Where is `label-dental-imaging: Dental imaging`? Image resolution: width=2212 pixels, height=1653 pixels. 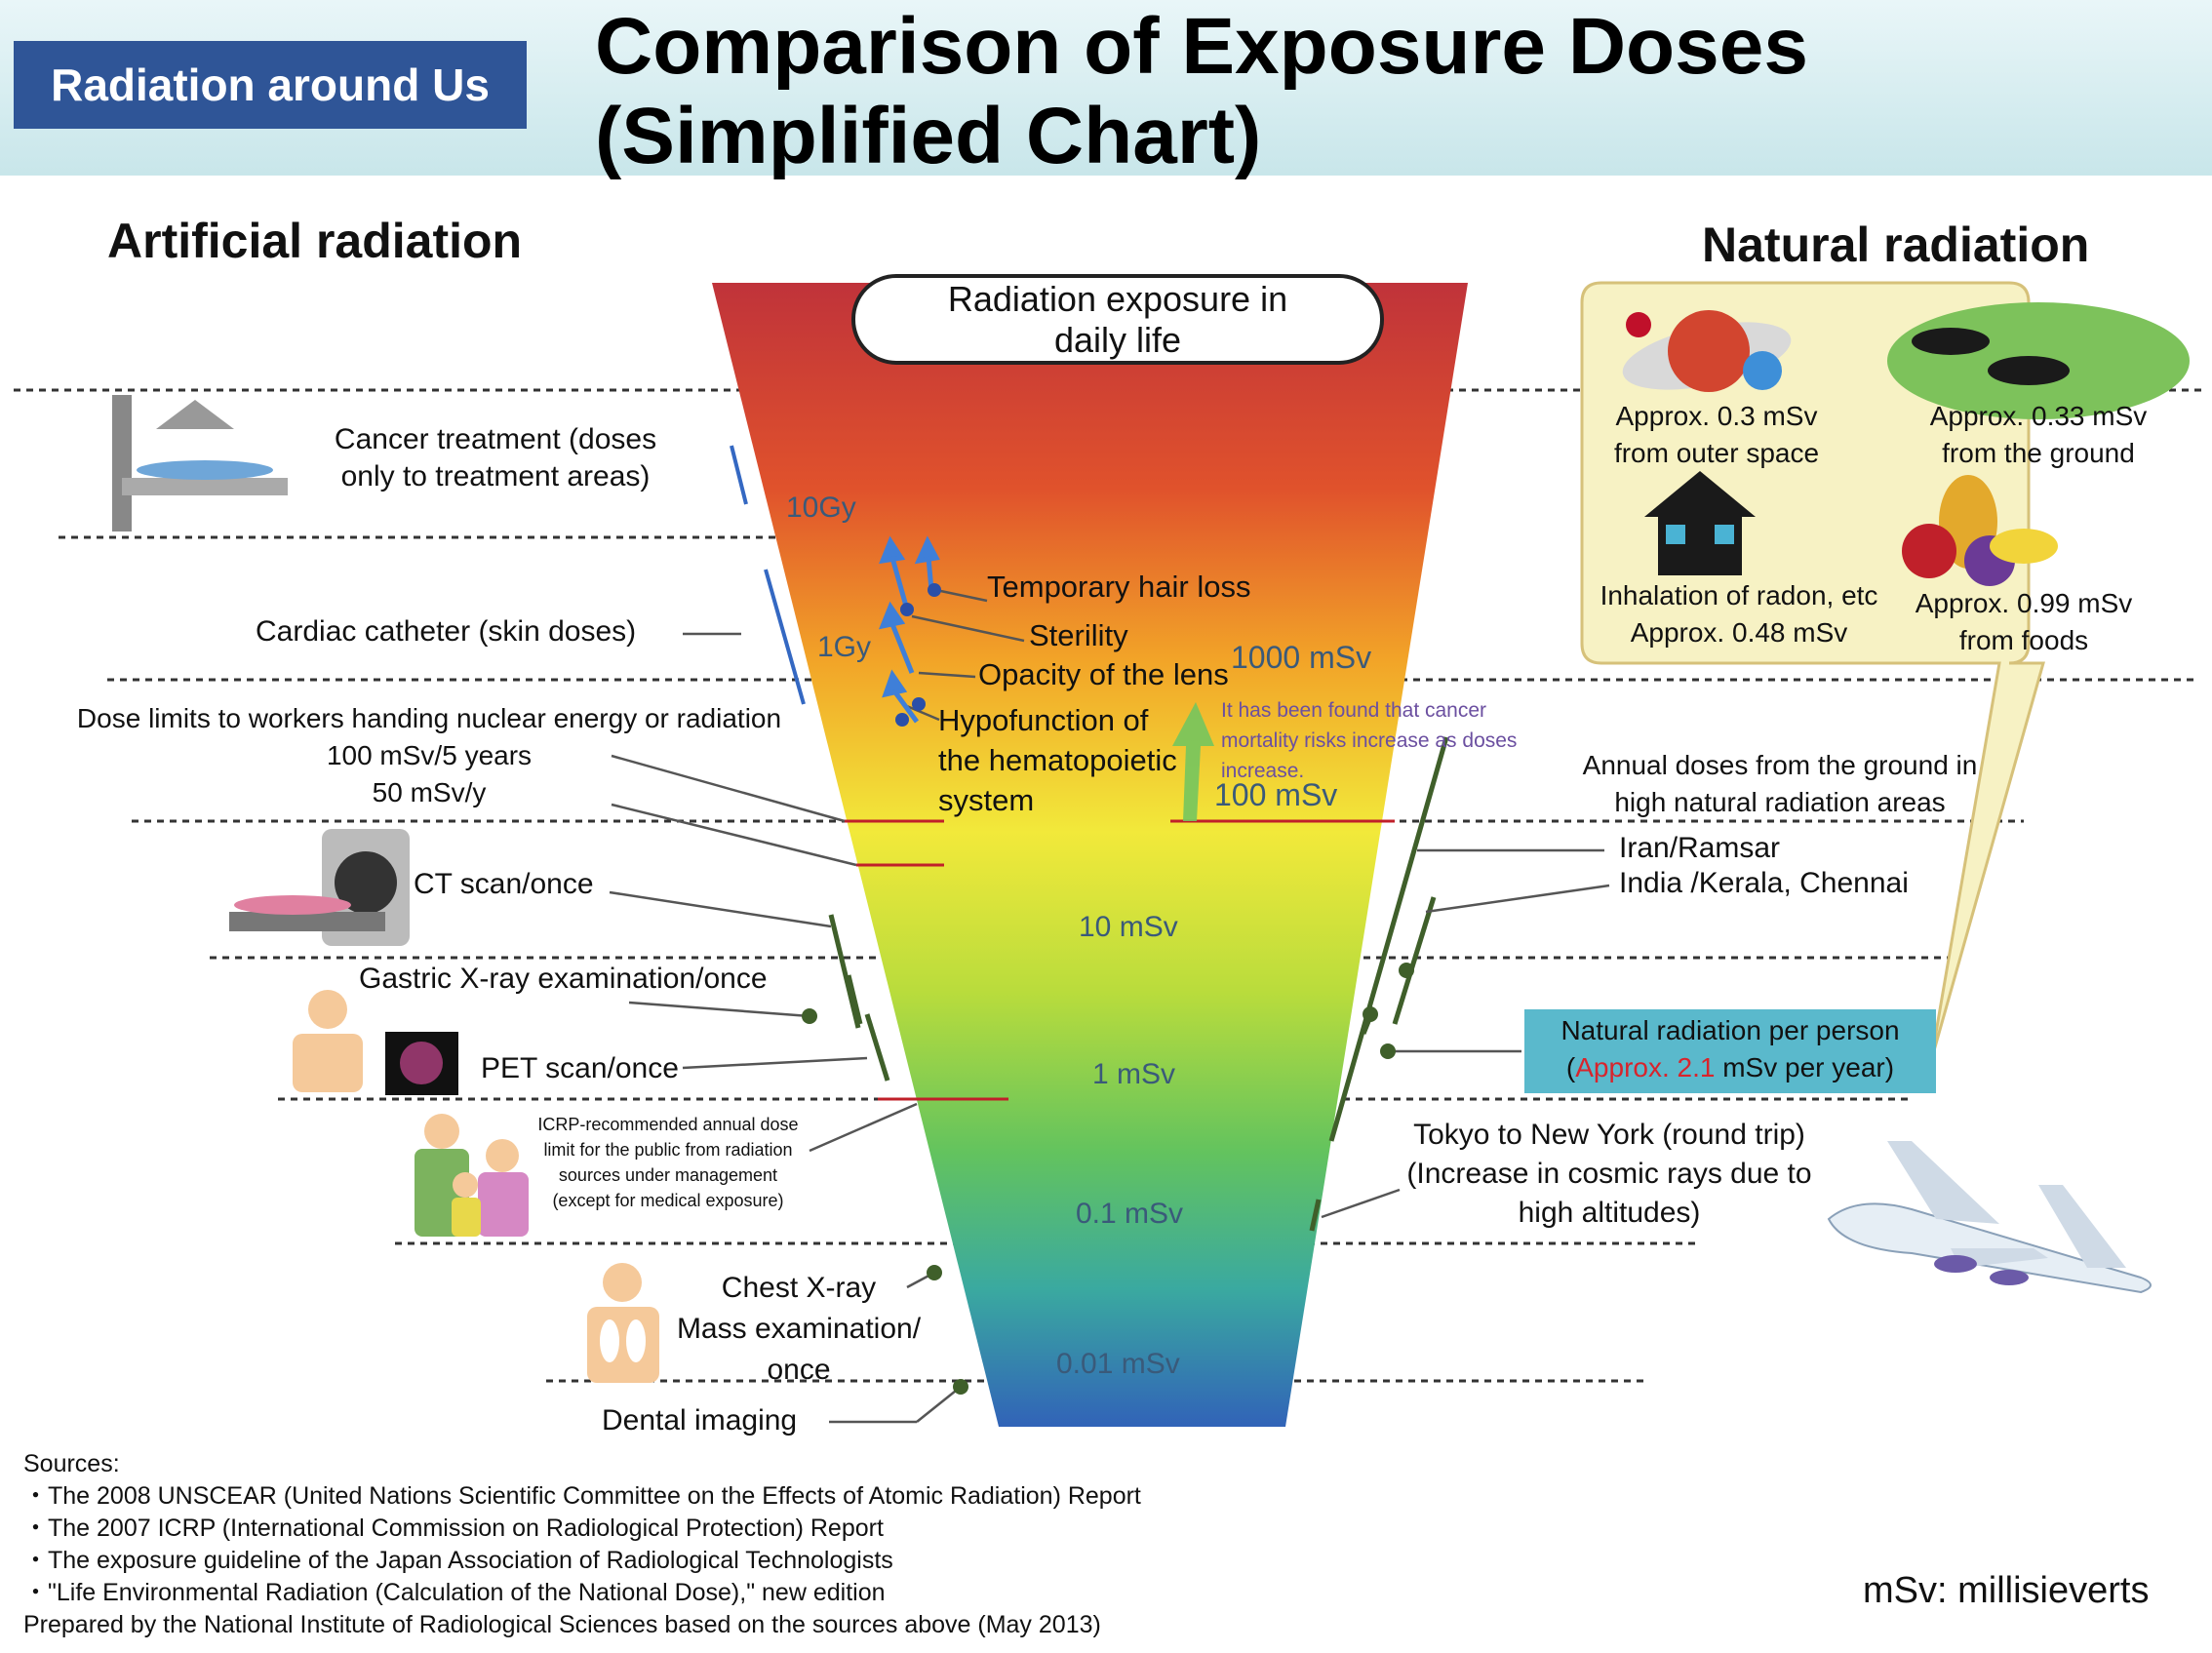
label-dental-imaging: Dental imaging is located at coordinates (700, 1420).